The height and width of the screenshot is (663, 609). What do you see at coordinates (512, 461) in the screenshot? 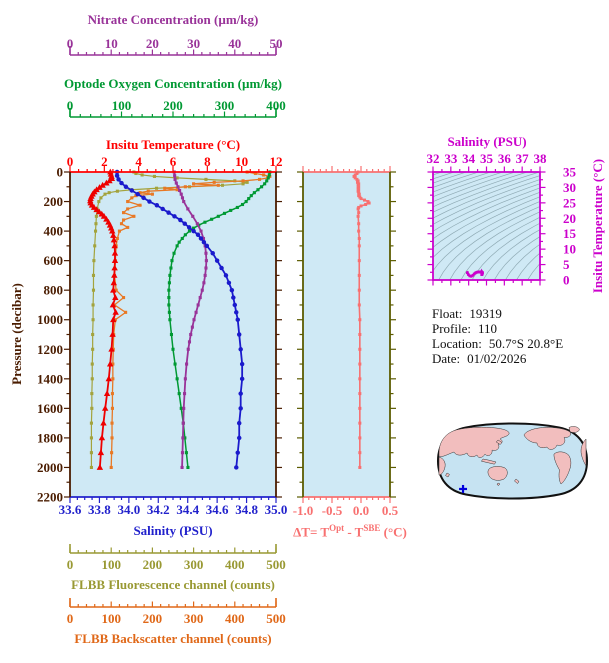
I see `world-map` at bounding box center [512, 461].